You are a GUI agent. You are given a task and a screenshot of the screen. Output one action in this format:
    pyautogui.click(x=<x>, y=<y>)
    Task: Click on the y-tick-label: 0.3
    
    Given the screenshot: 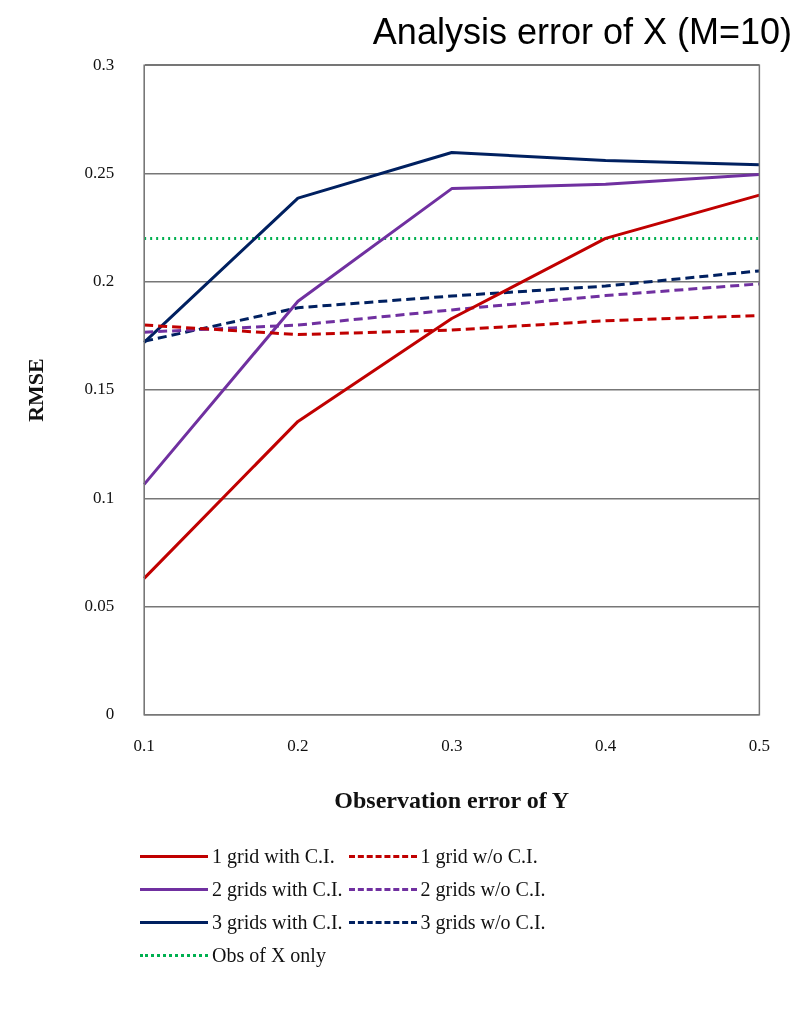 What is the action you would take?
    pyautogui.click(x=103, y=64)
    